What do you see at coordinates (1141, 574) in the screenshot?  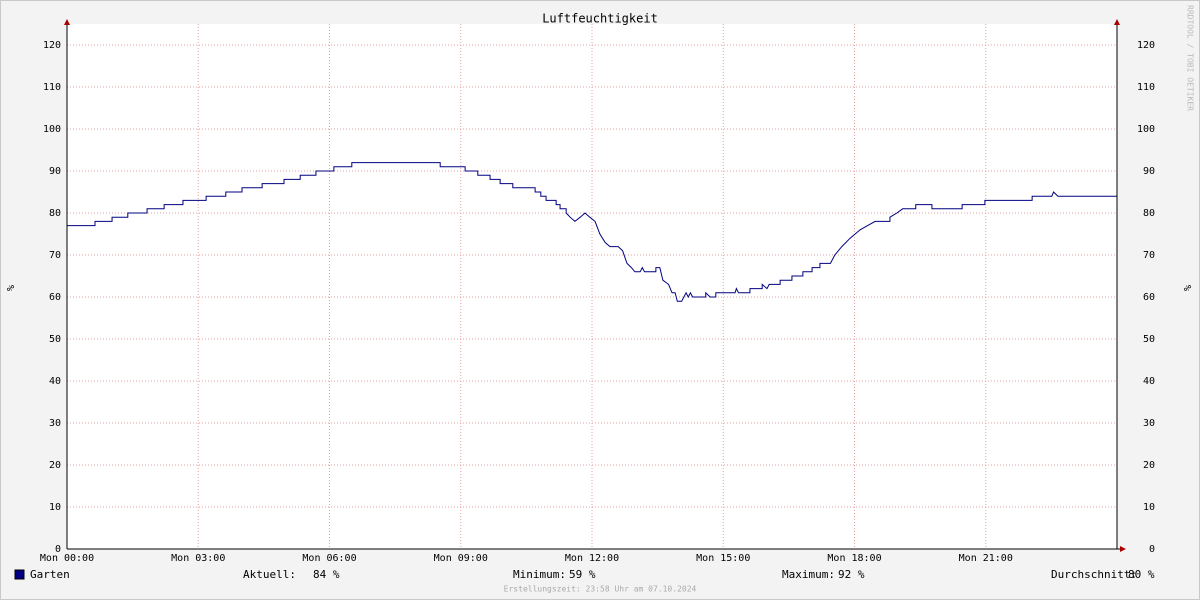 I see `stat-value: 80 %` at bounding box center [1141, 574].